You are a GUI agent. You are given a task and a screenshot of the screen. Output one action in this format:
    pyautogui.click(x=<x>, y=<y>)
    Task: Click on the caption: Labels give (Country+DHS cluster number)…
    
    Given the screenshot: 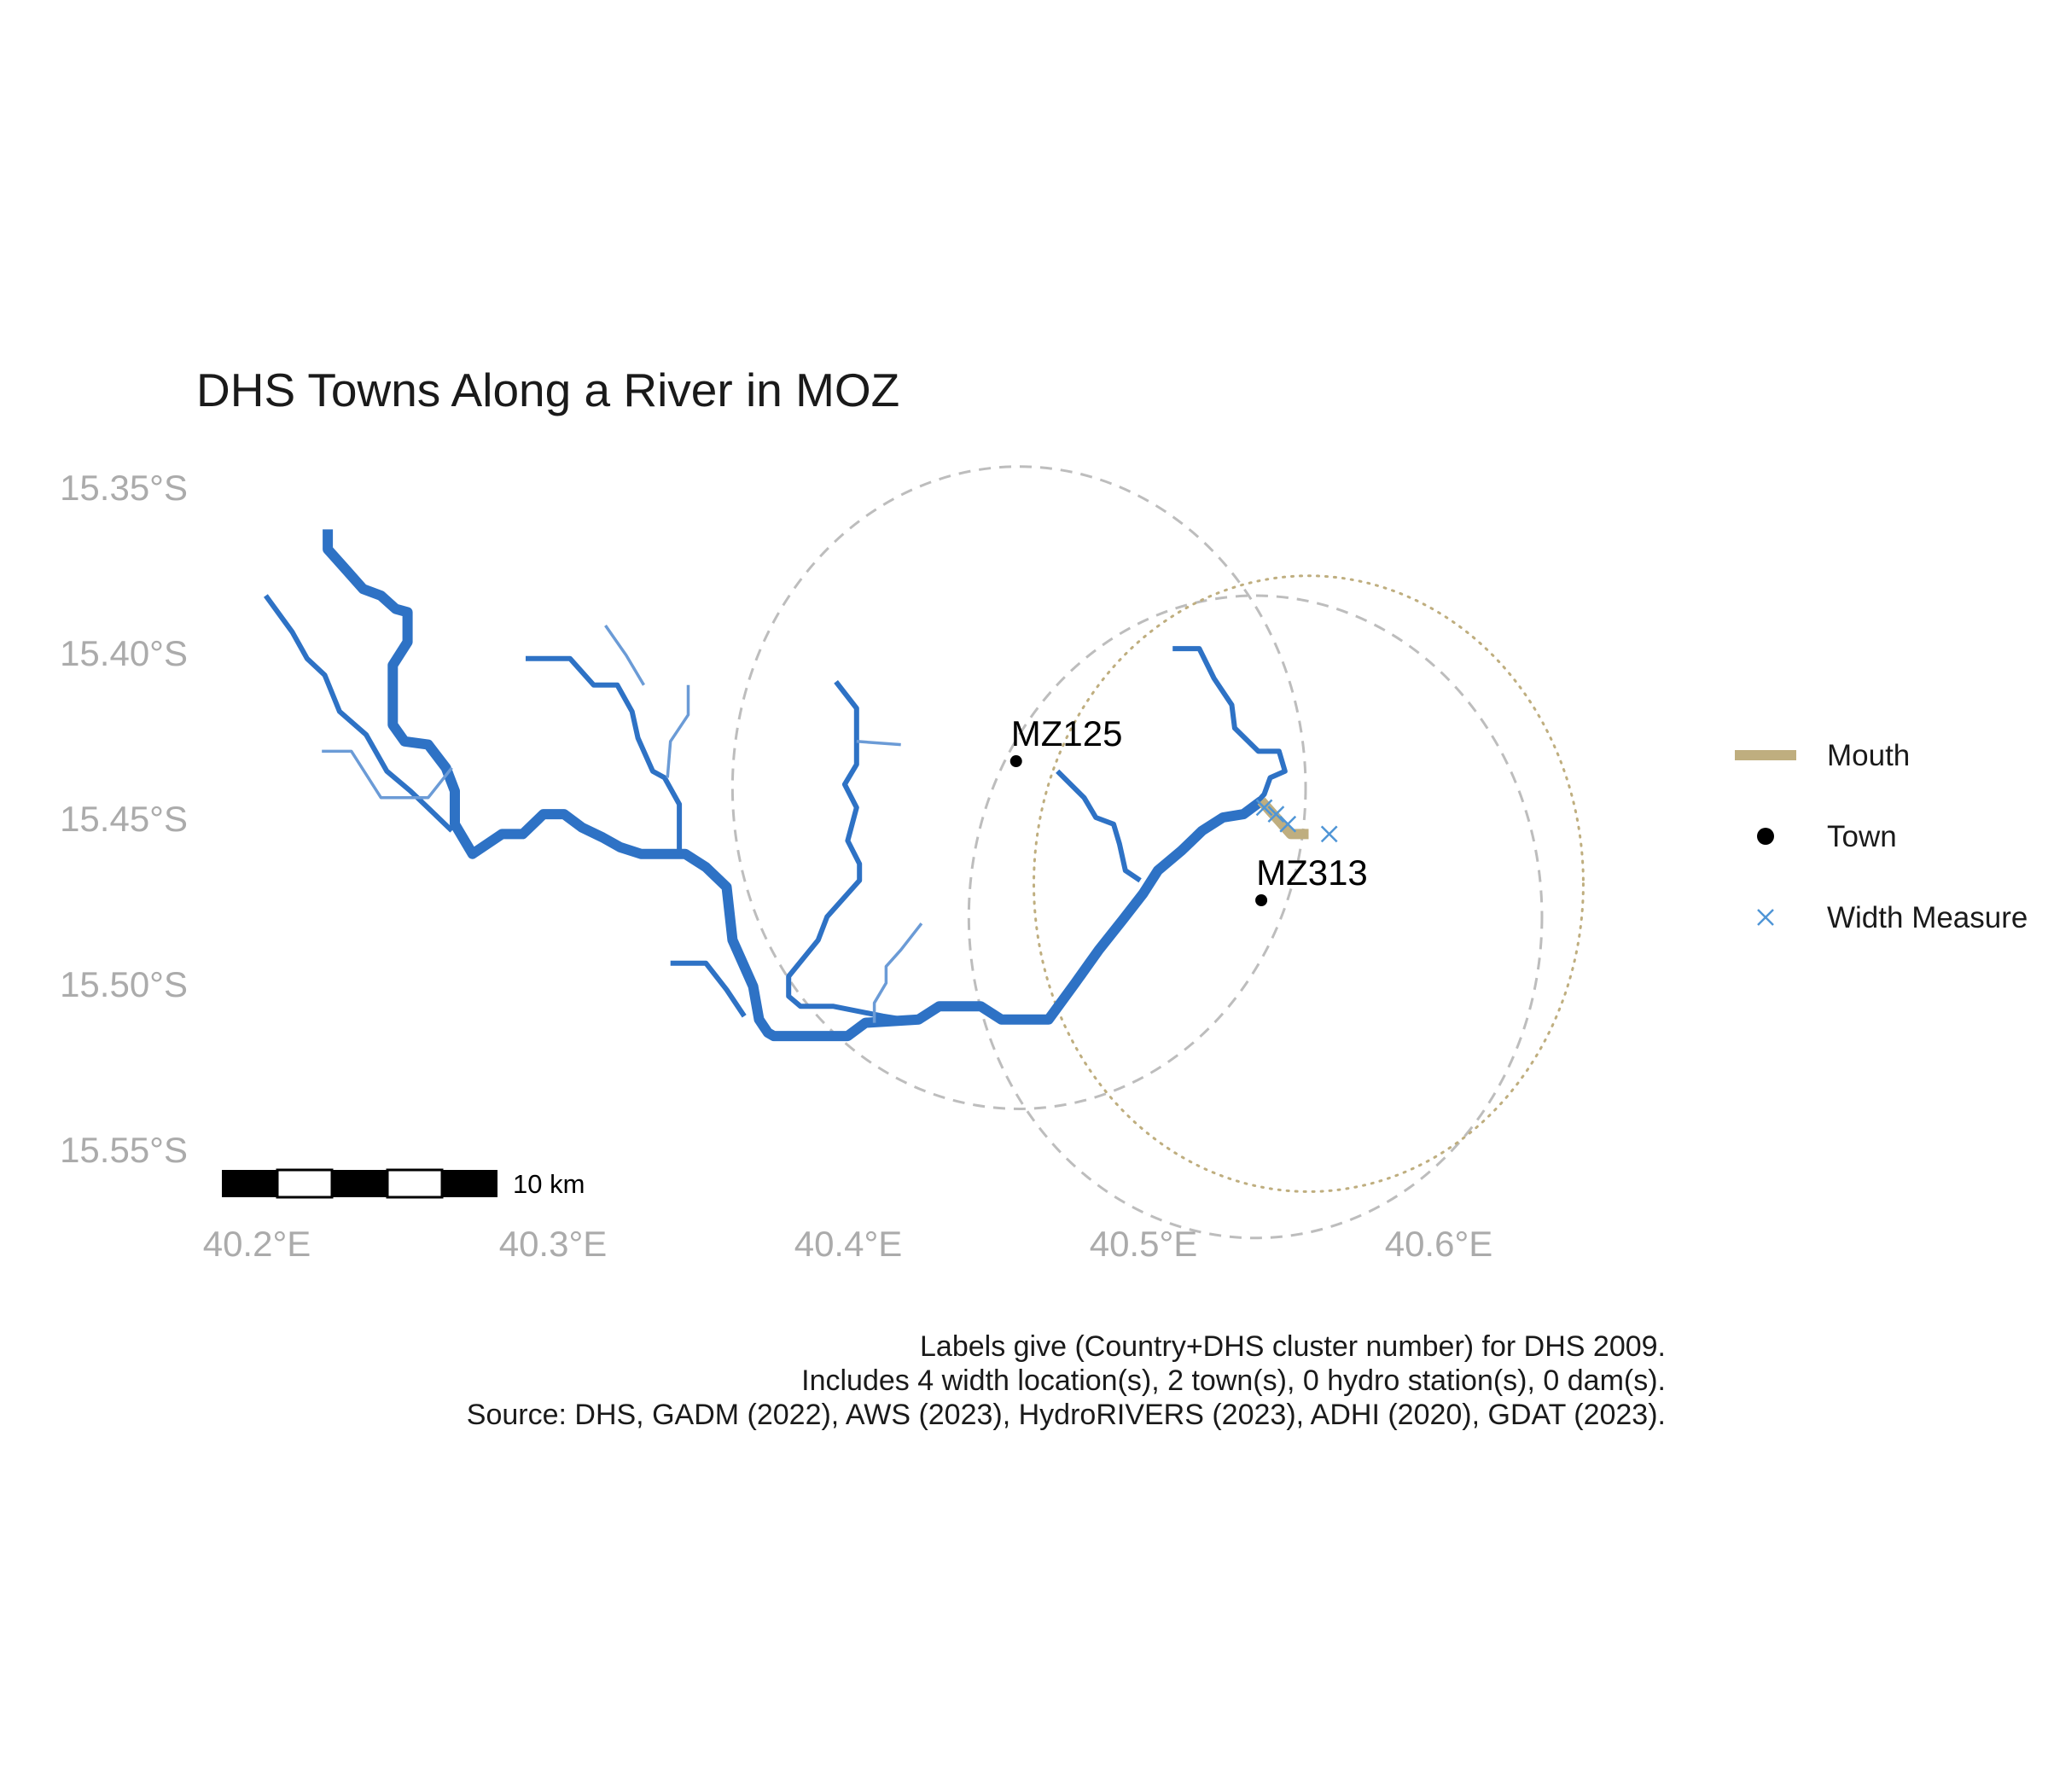 What is the action you would take?
    pyautogui.click(x=1066, y=1380)
    